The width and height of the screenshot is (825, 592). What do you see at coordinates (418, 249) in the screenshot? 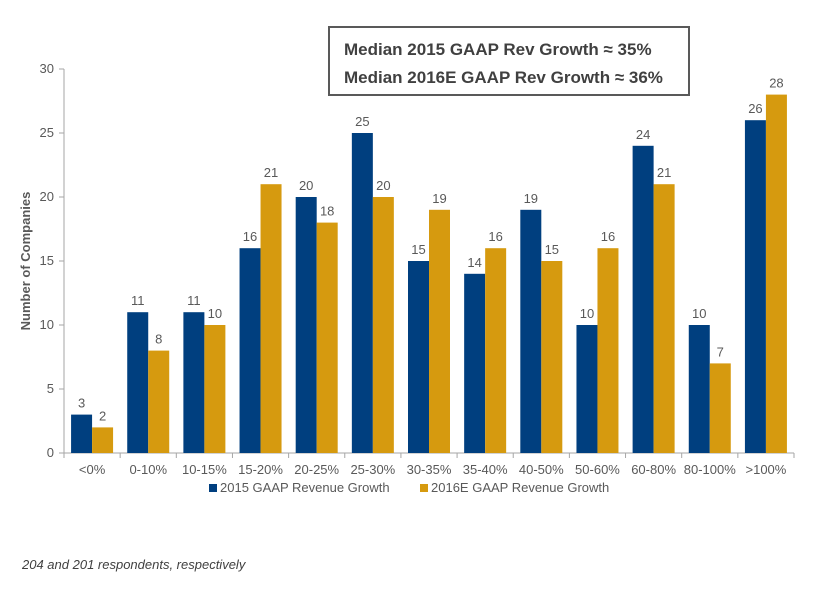
I see `data-label-2015: 15` at bounding box center [418, 249].